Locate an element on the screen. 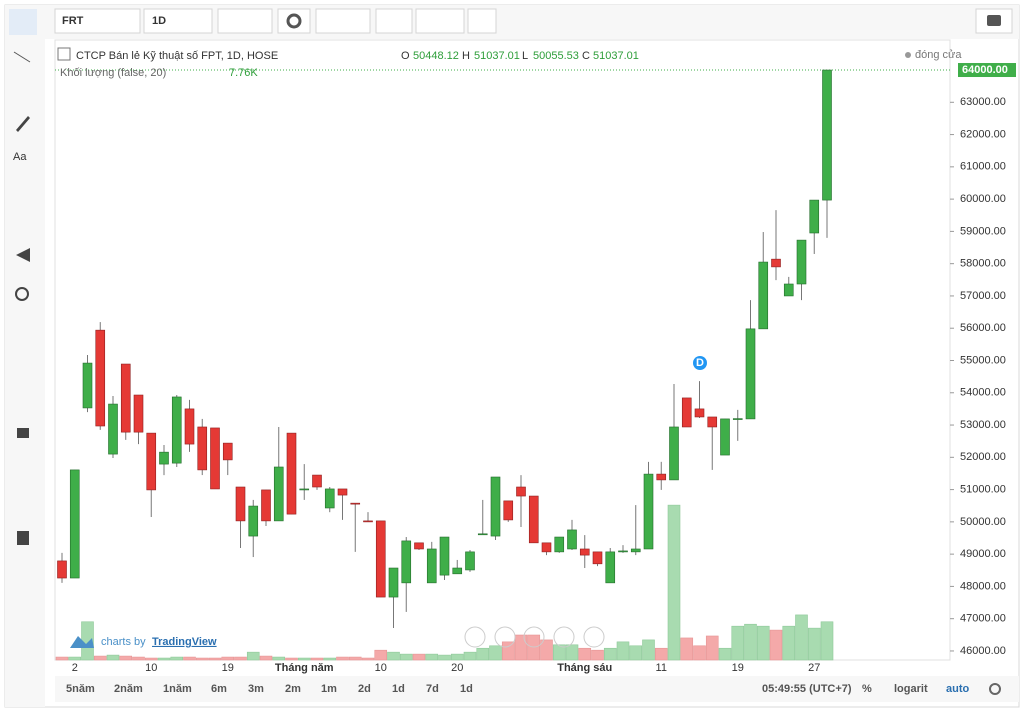 The image size is (1024, 714). y-tick-label: 62000.00 is located at coordinates (983, 134).